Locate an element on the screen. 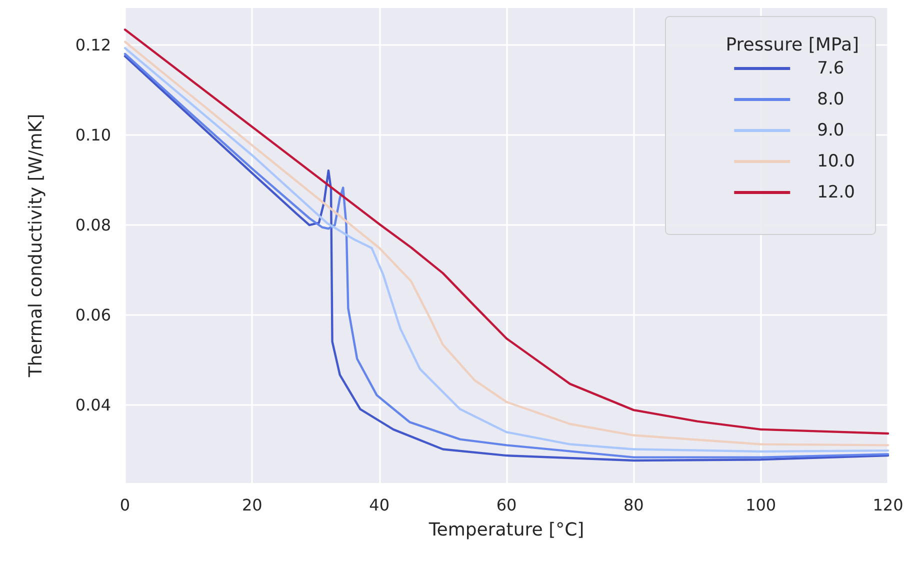 The image size is (910, 563). legend-label: 7.6 is located at coordinates (830, 68).